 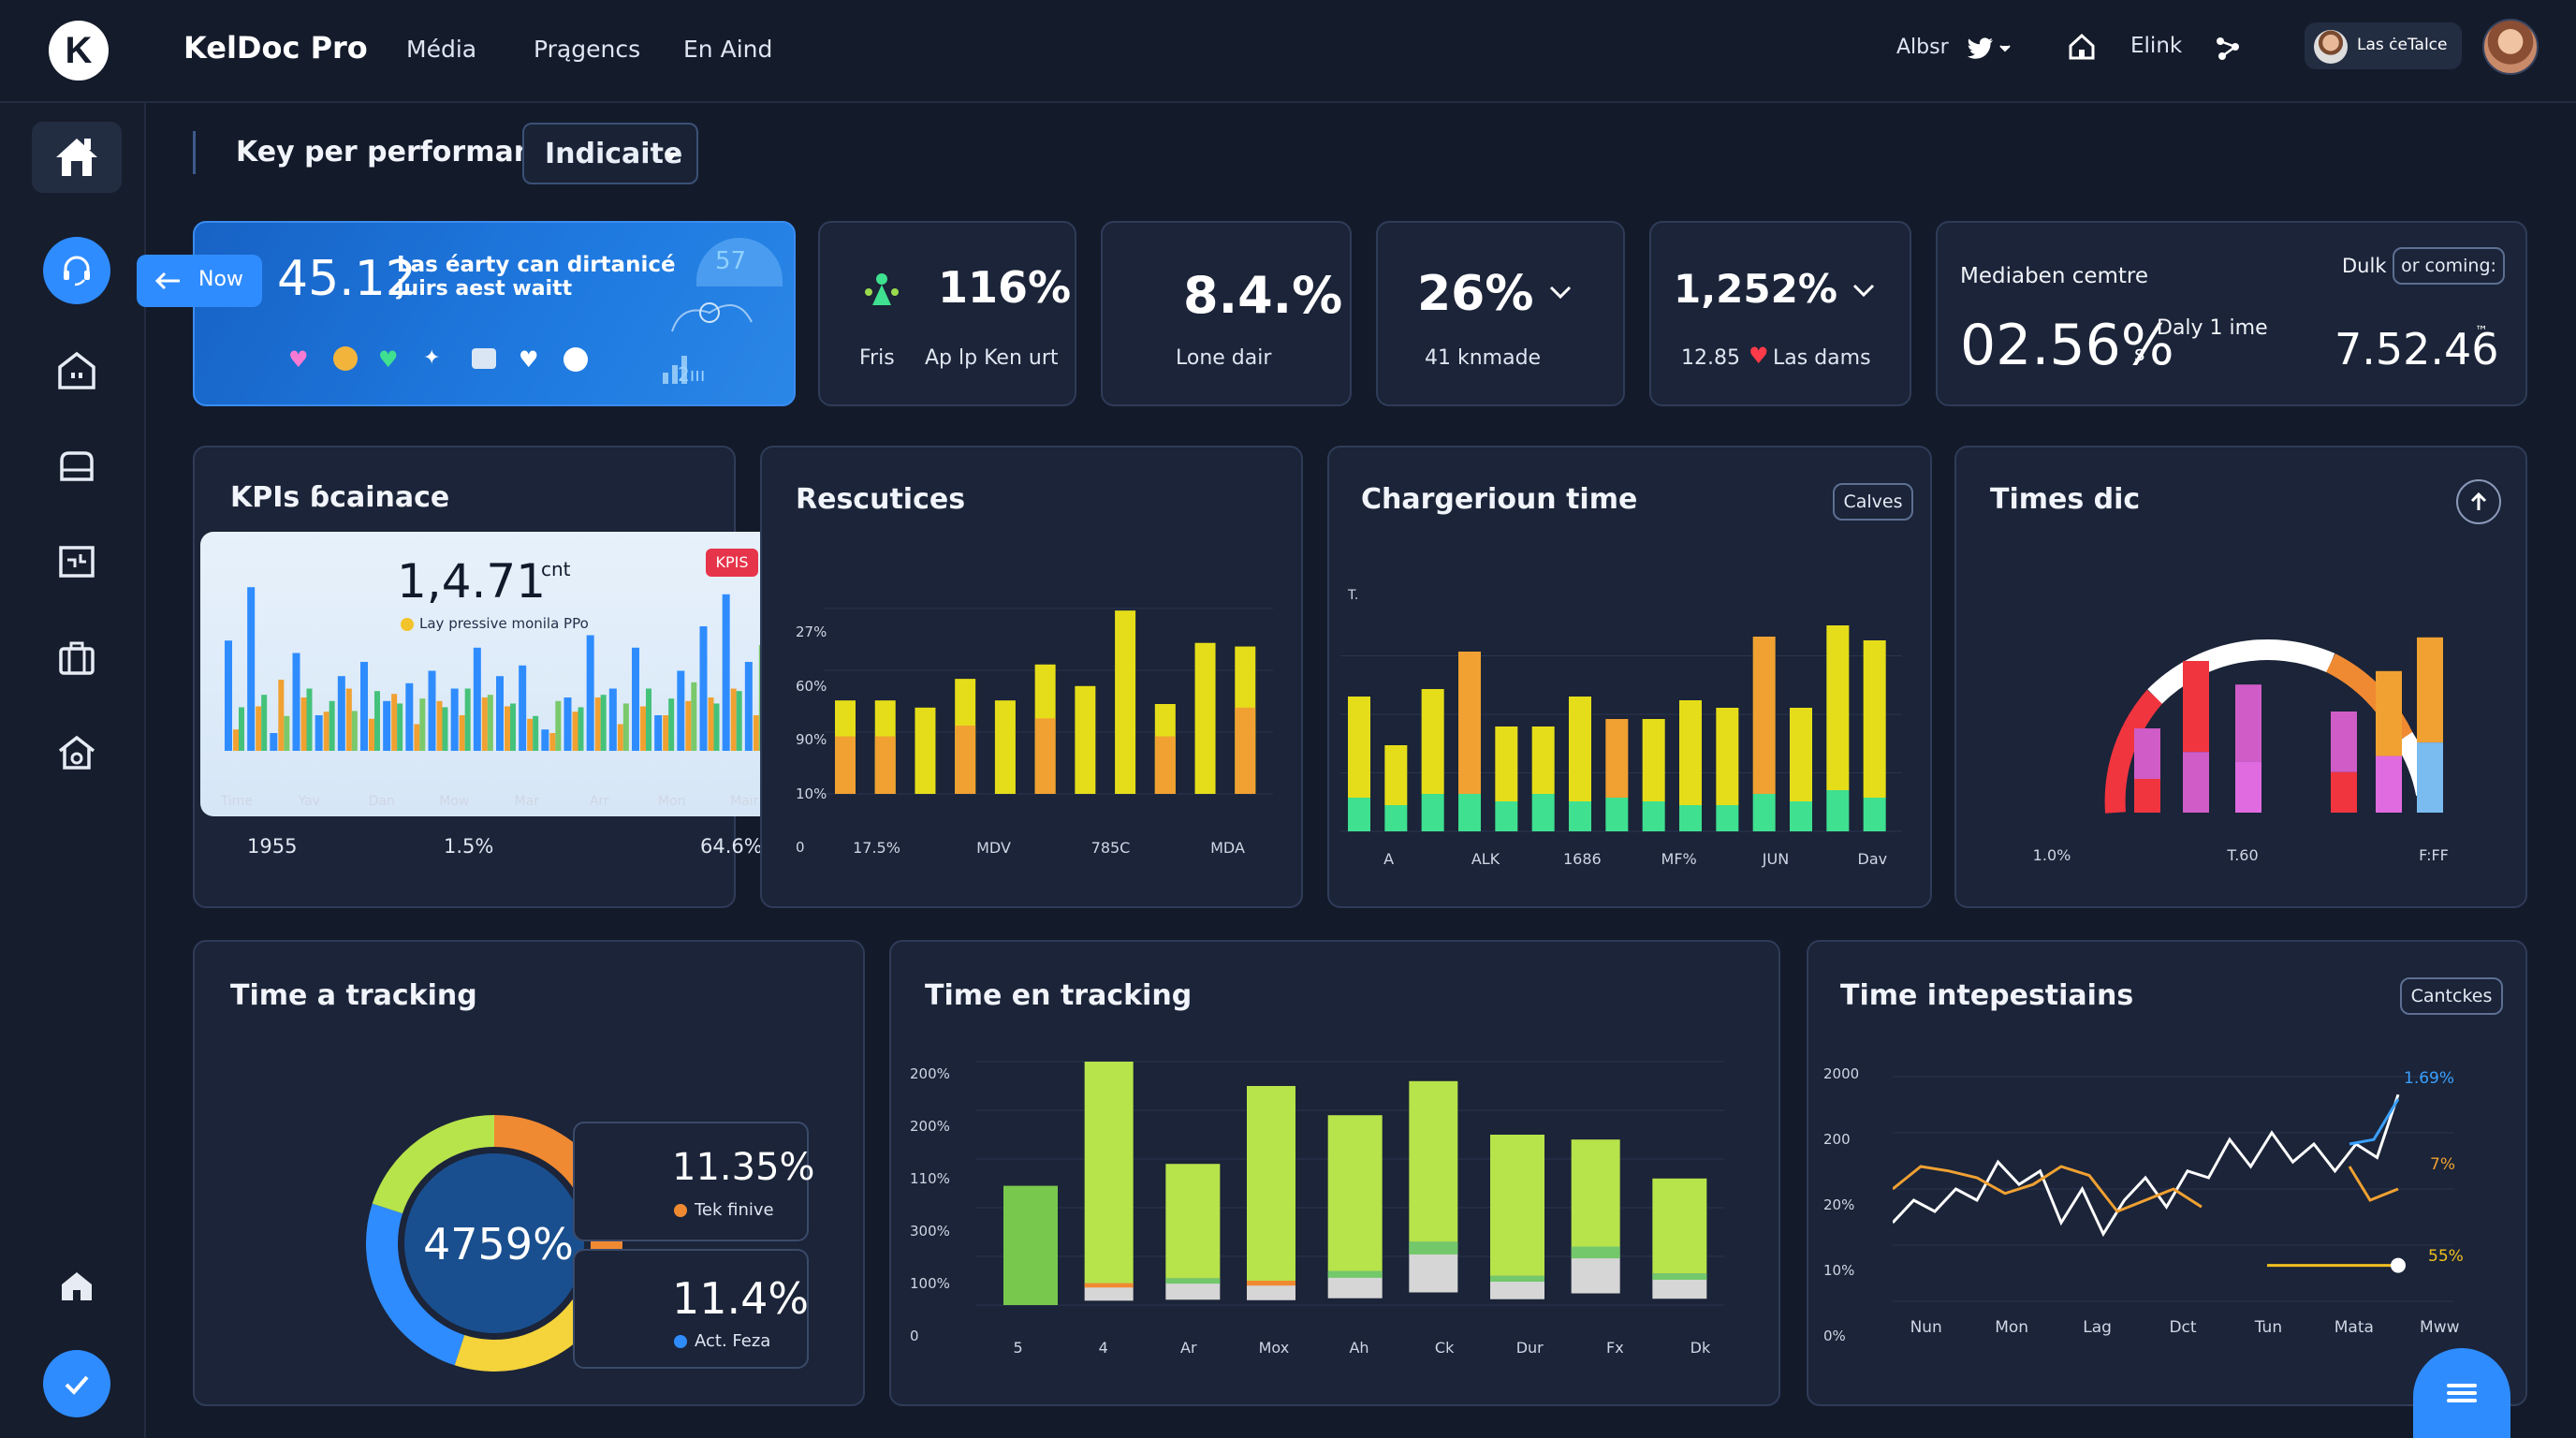 What do you see at coordinates (77, 371) in the screenshot?
I see `sidebar-item-building` at bounding box center [77, 371].